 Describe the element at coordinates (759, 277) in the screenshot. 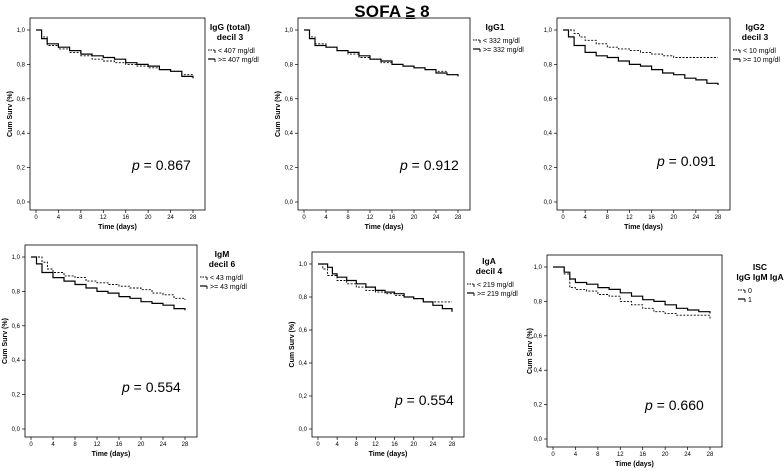

I see `legend-title-line: IgG IgM IgA` at that location.